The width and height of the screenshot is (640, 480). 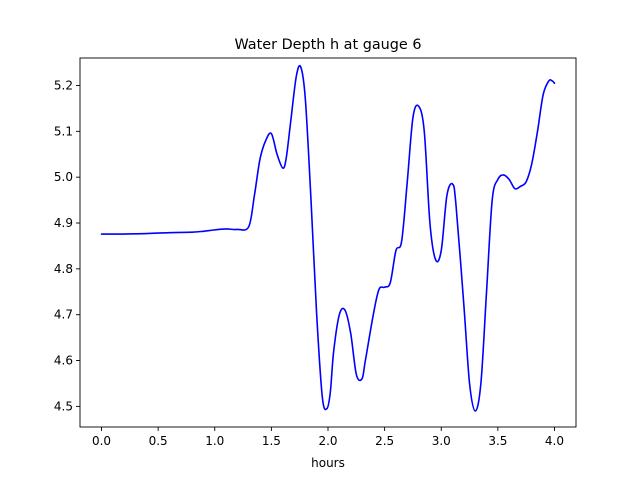 What do you see at coordinates (63, 269) in the screenshot?
I see `y-tick-label: 4.8` at bounding box center [63, 269].